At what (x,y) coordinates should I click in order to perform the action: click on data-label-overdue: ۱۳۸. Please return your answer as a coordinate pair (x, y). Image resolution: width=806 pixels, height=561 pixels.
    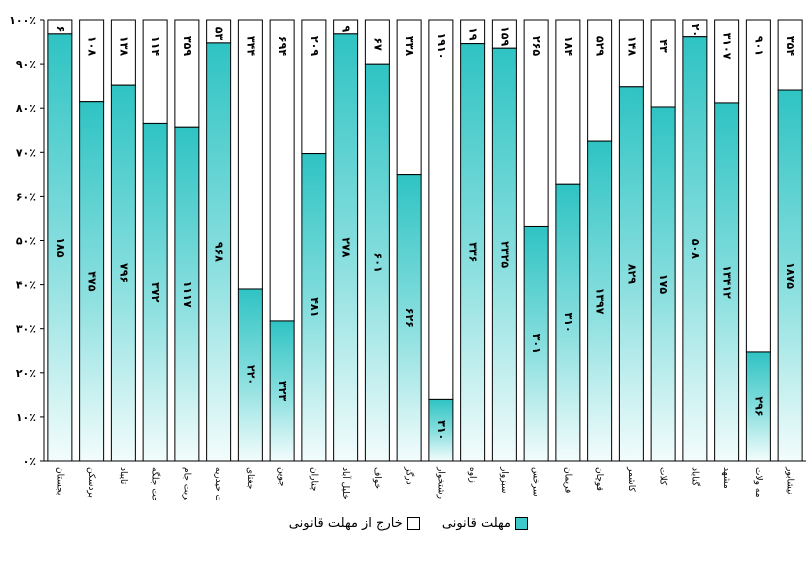
    Looking at the image, I should click on (123, 46).